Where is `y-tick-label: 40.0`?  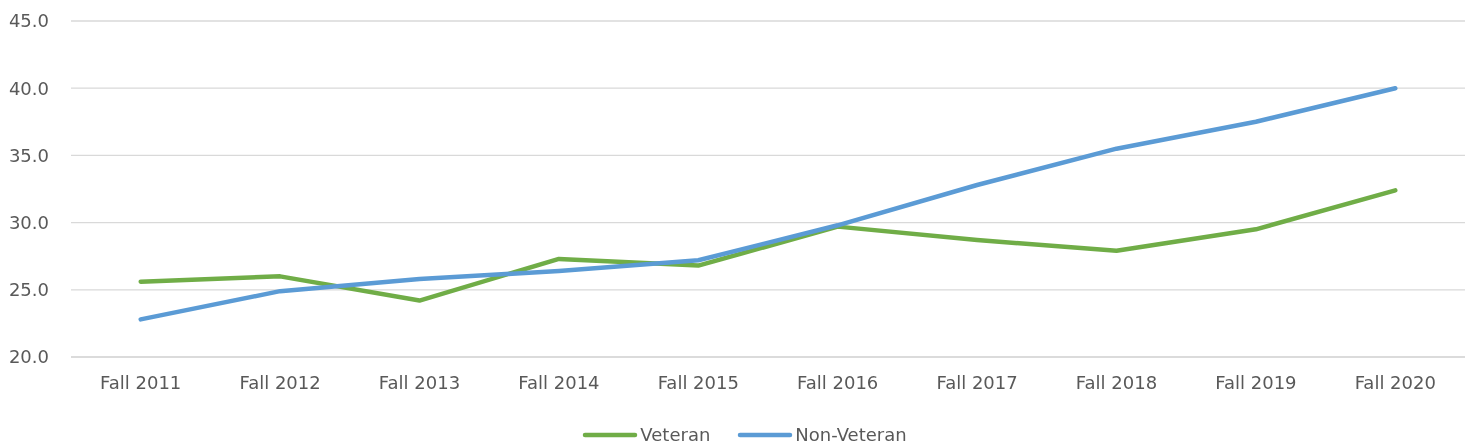
y-tick-label: 40.0 is located at coordinates (28, 88).